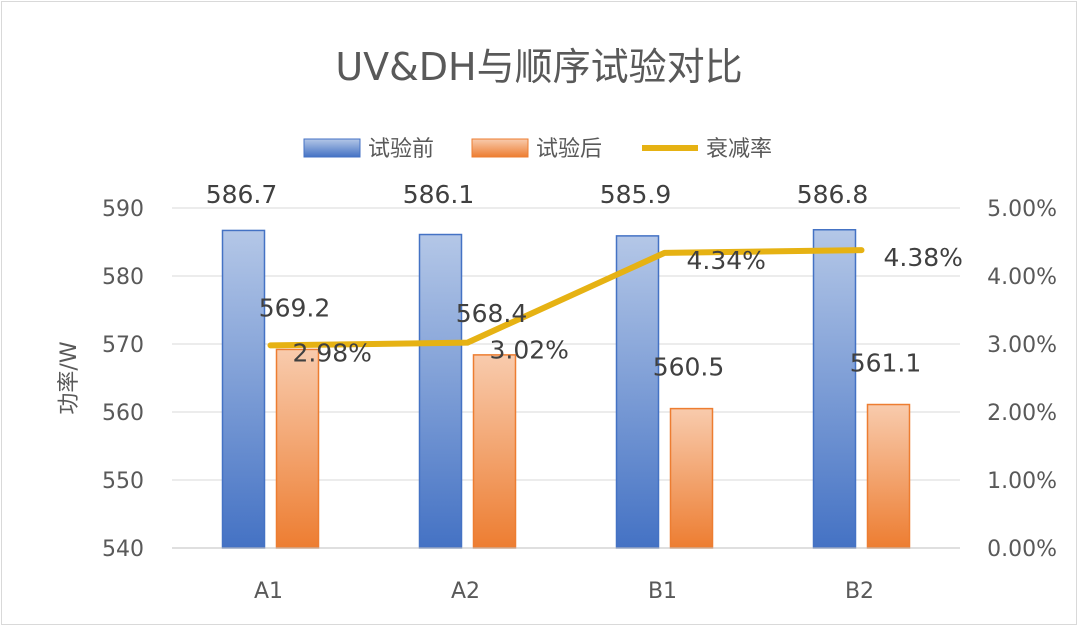 The height and width of the screenshot is (628, 1080). I want to click on label-after: 568.4, so click(492, 313).